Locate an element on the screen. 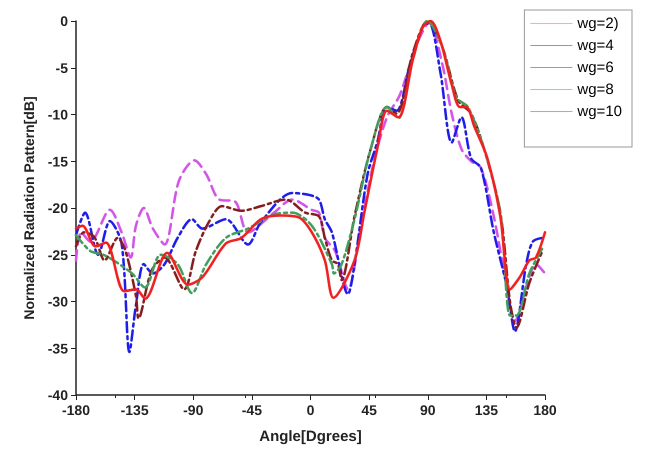  legend-label: wg=10 is located at coordinates (599, 111).